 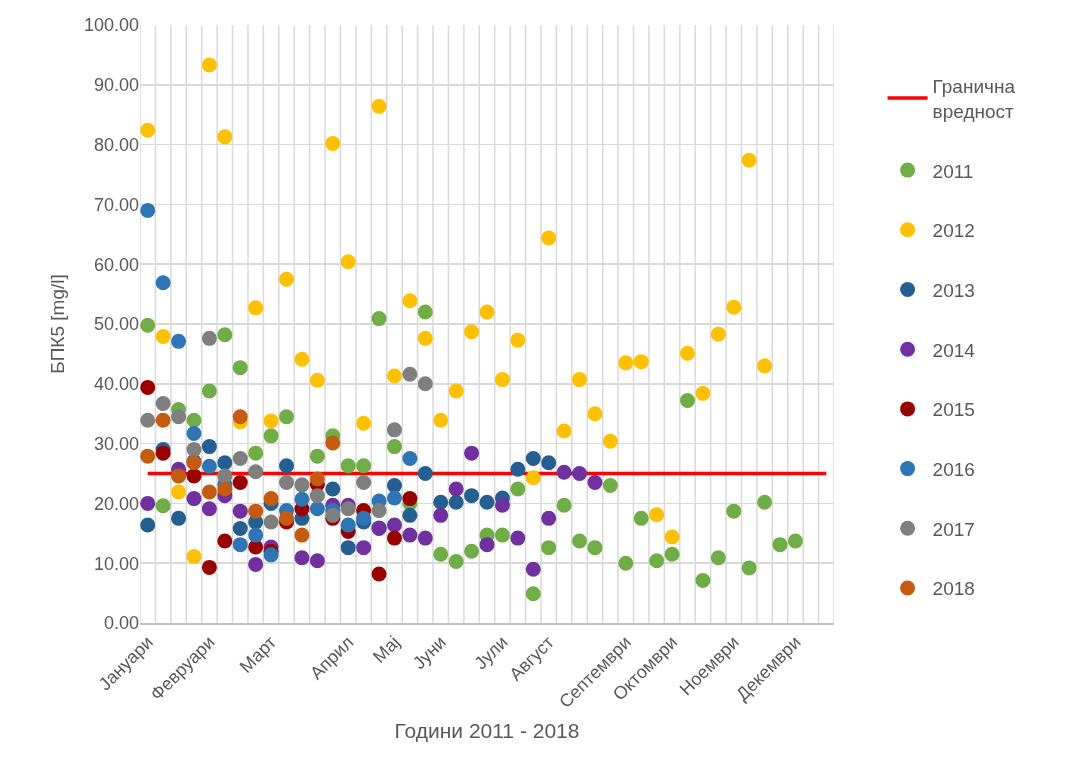 What do you see at coordinates (116, 503) in the screenshot?
I see `y-tick-label: 20.00` at bounding box center [116, 503].